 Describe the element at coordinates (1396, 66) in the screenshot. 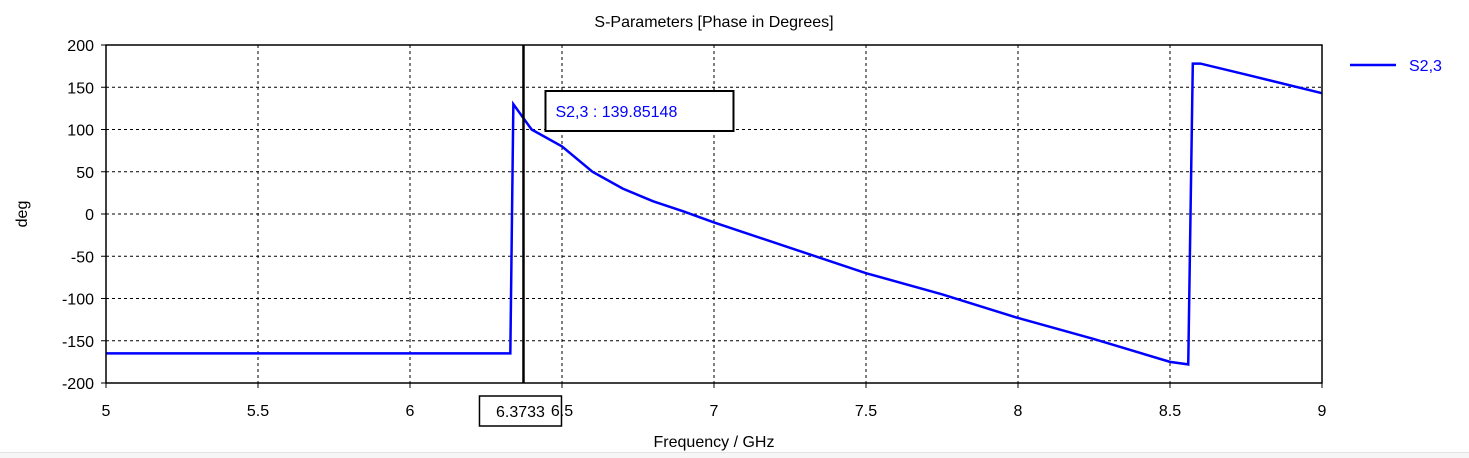

I see `legend: S2,3` at that location.